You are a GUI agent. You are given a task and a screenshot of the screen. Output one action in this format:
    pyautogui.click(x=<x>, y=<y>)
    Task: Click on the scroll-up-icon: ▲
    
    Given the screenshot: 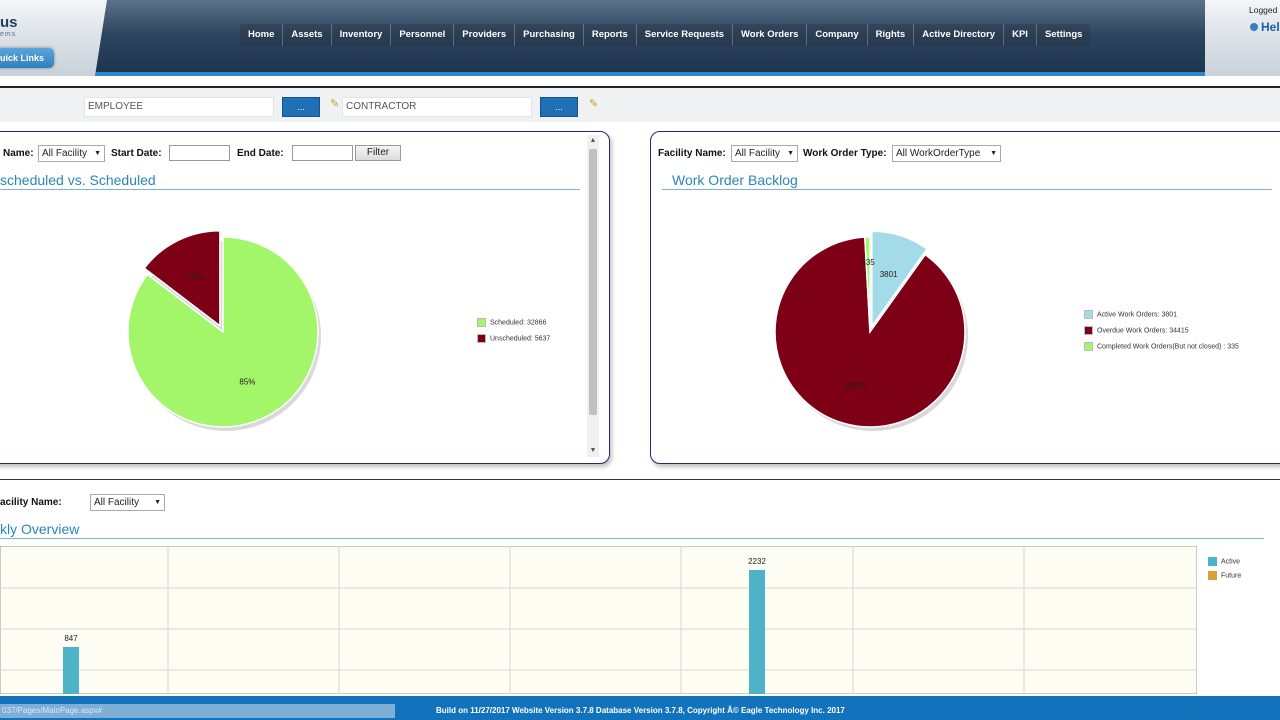 What is the action you would take?
    pyautogui.click(x=593, y=140)
    